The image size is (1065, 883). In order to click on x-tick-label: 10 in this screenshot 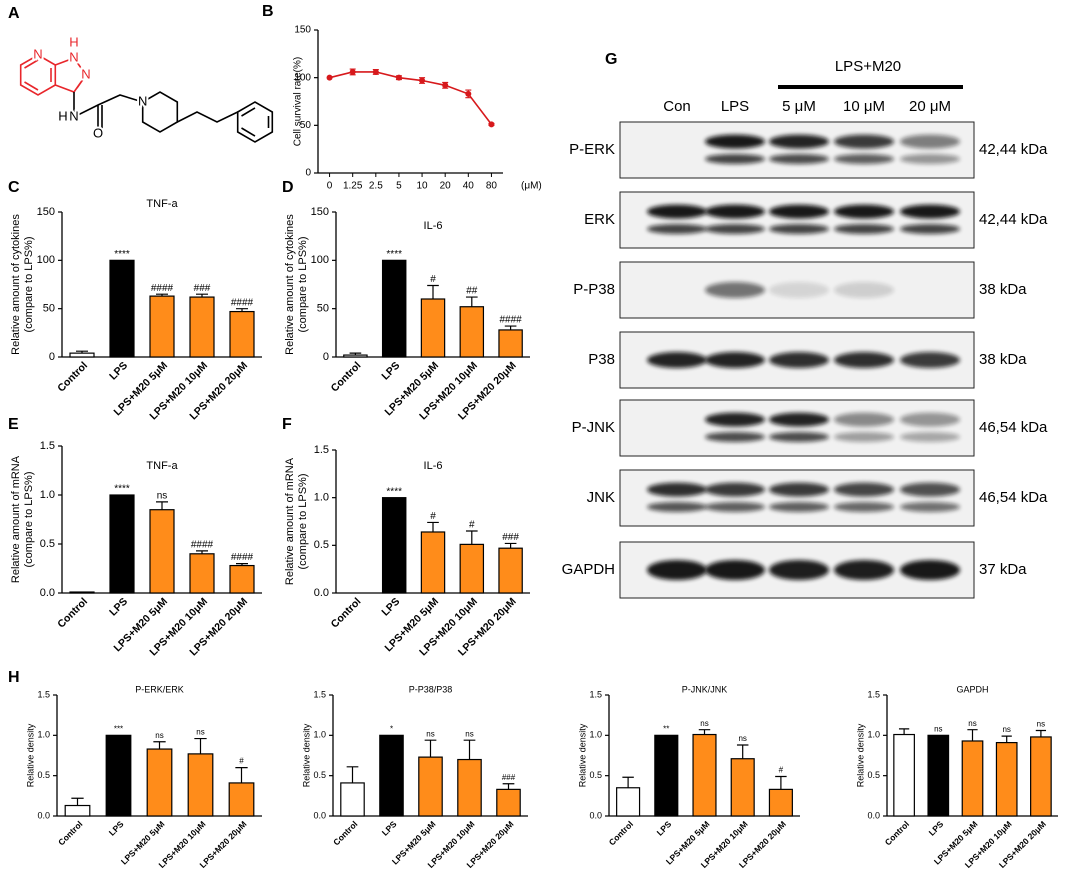, I will do `click(423, 186)`.